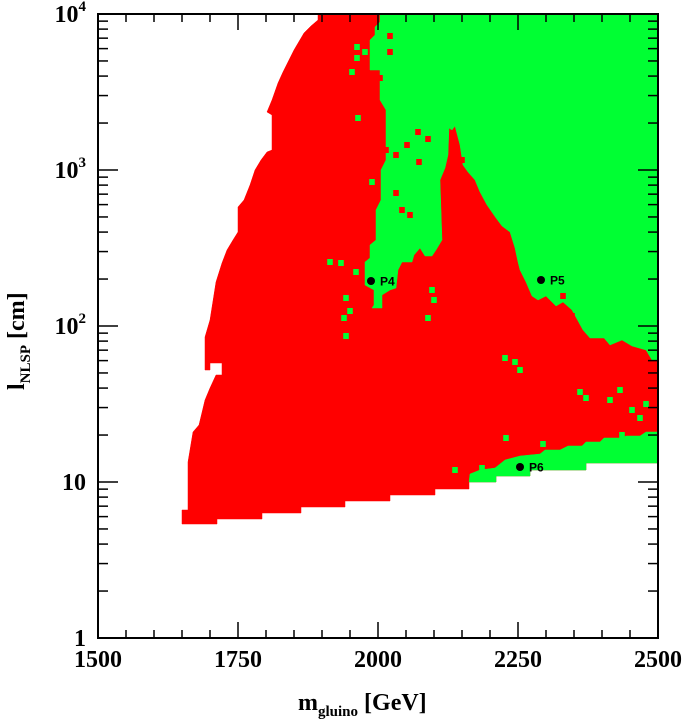 This screenshot has height=723, width=685. I want to click on point-label: P5, so click(557, 281).